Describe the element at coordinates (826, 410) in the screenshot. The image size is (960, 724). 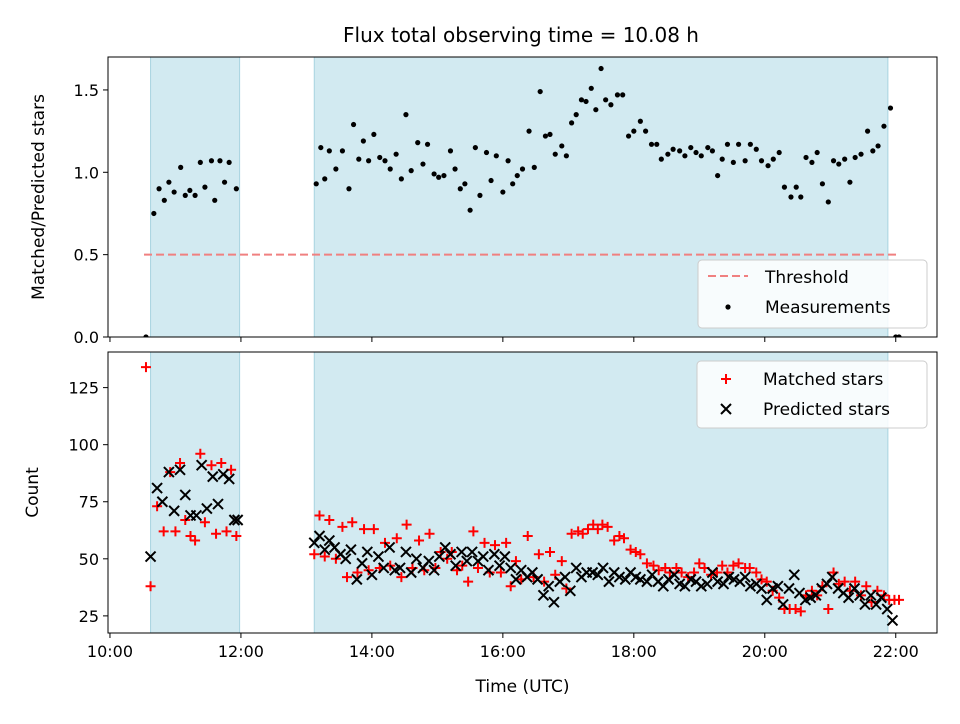
I see `legend-predicted-label: Predicted stars` at that location.